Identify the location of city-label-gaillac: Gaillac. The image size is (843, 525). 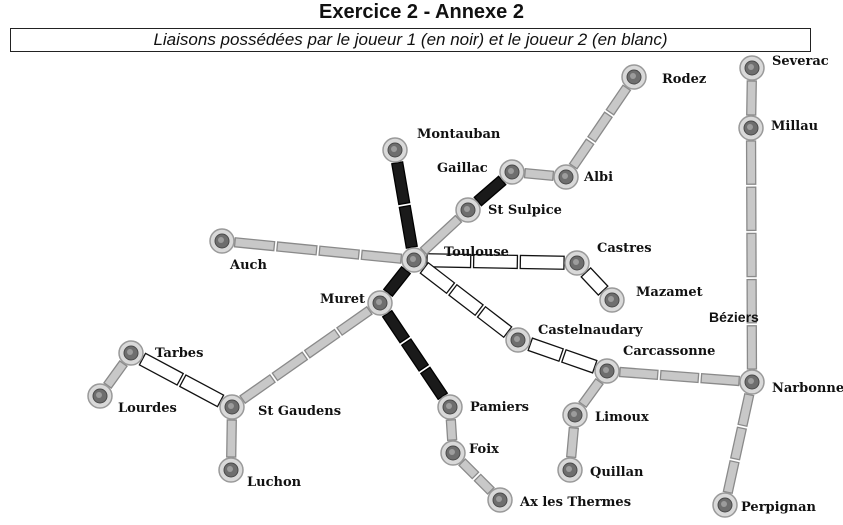
(462, 168).